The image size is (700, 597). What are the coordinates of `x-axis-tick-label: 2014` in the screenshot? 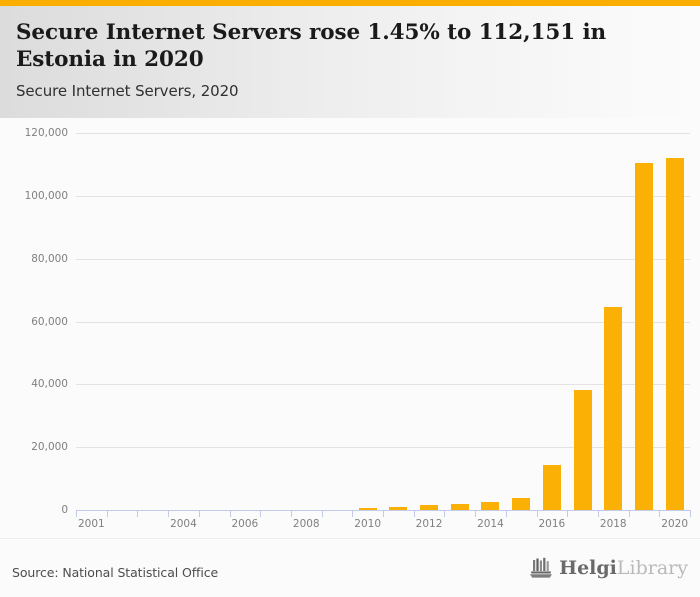 It's located at (490, 524).